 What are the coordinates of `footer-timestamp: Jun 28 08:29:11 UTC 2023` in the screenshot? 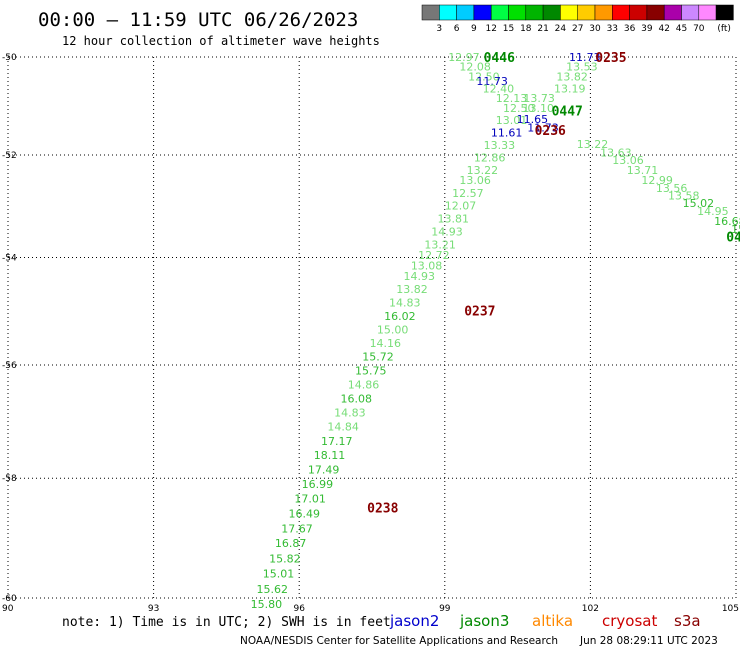 It's located at (648, 641).